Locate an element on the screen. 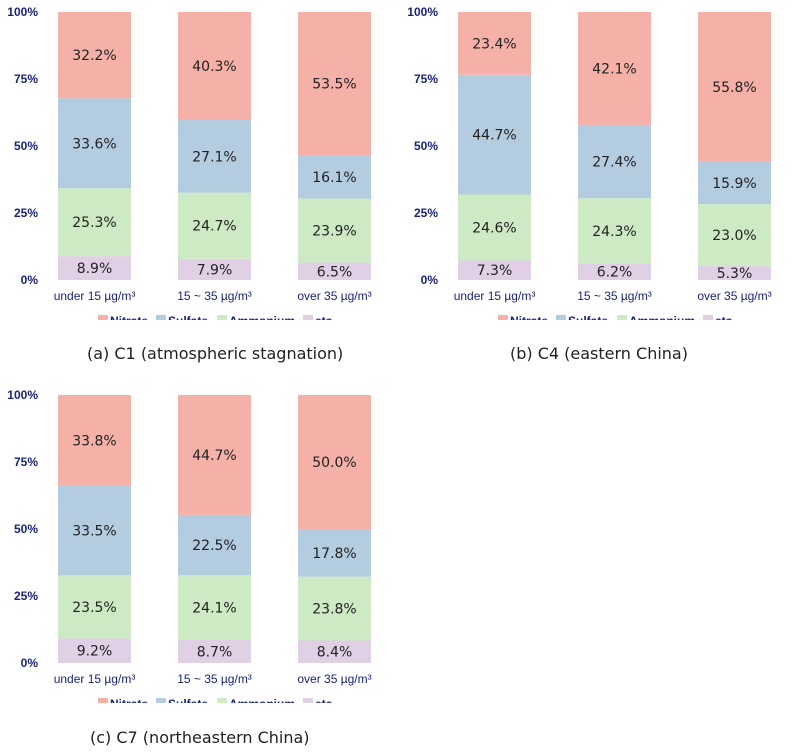 This screenshot has width=800, height=754. data-label: 24.7% is located at coordinates (214, 227).